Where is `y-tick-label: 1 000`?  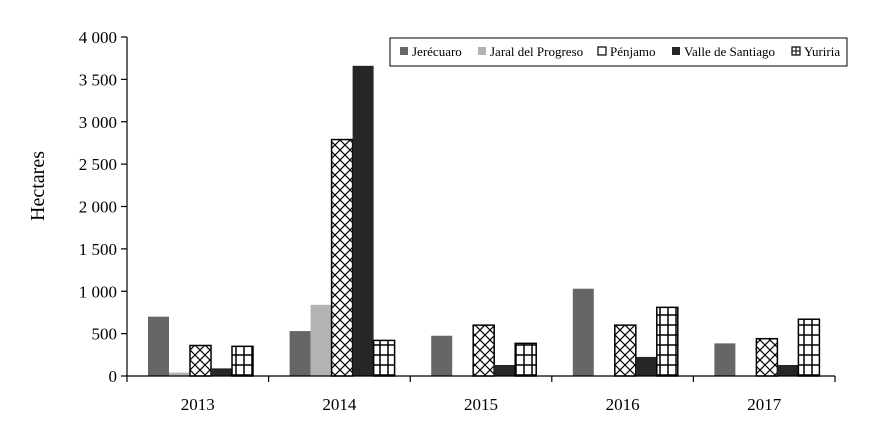 y-tick-label: 1 000 is located at coordinates (98, 291).